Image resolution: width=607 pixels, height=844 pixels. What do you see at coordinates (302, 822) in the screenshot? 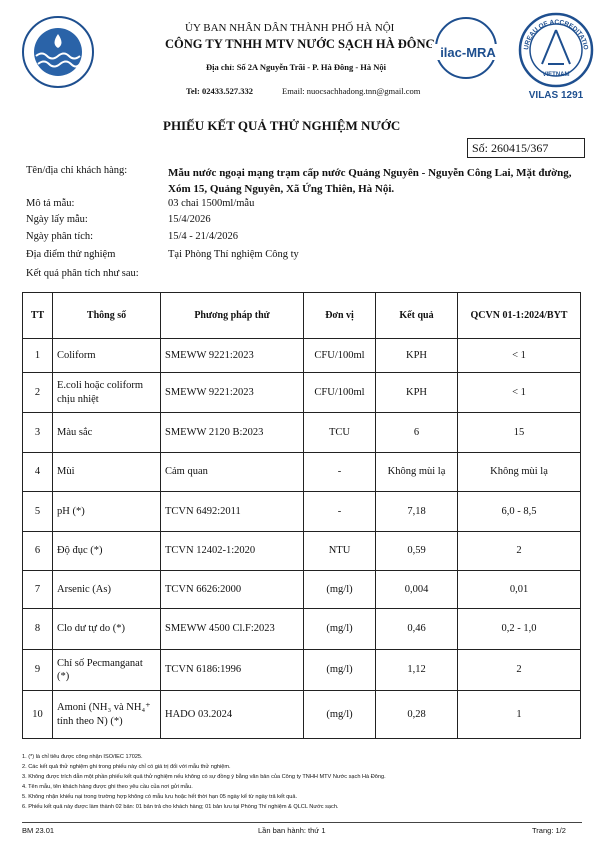
I see `footer-rule` at bounding box center [302, 822].